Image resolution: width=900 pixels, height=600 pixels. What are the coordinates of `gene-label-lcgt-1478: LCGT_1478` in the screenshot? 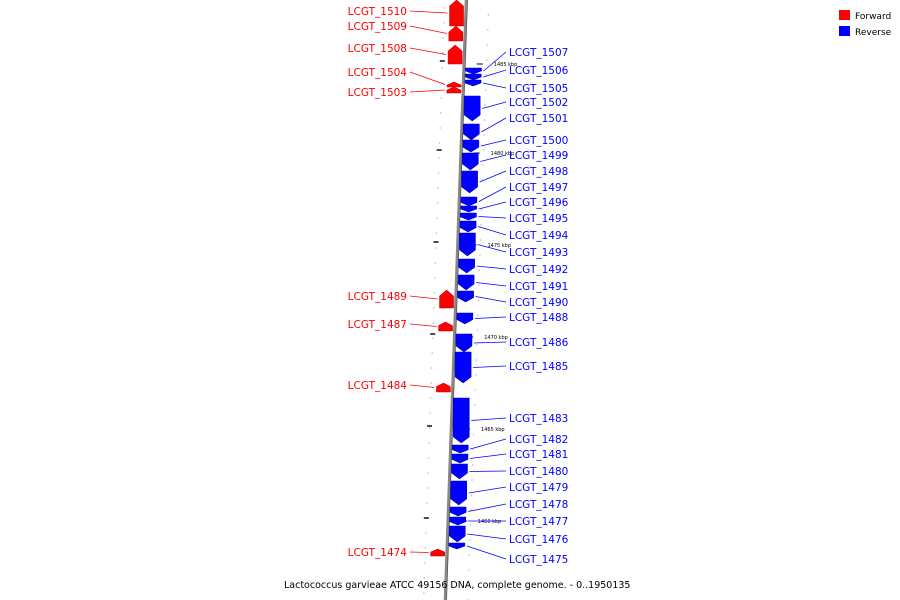 It's located at (538, 505).